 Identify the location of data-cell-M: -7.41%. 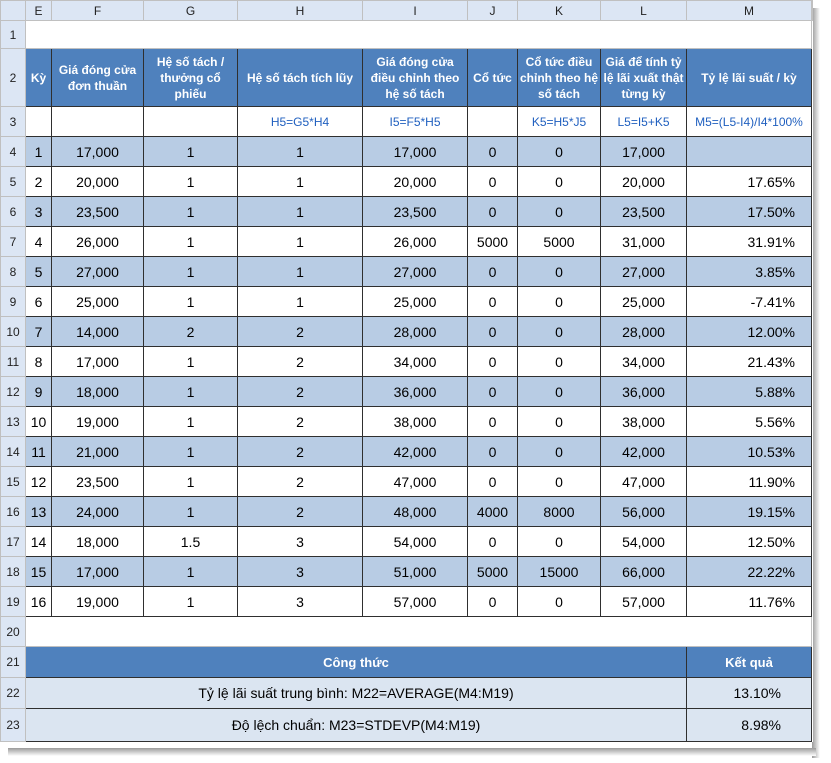
(749, 301).